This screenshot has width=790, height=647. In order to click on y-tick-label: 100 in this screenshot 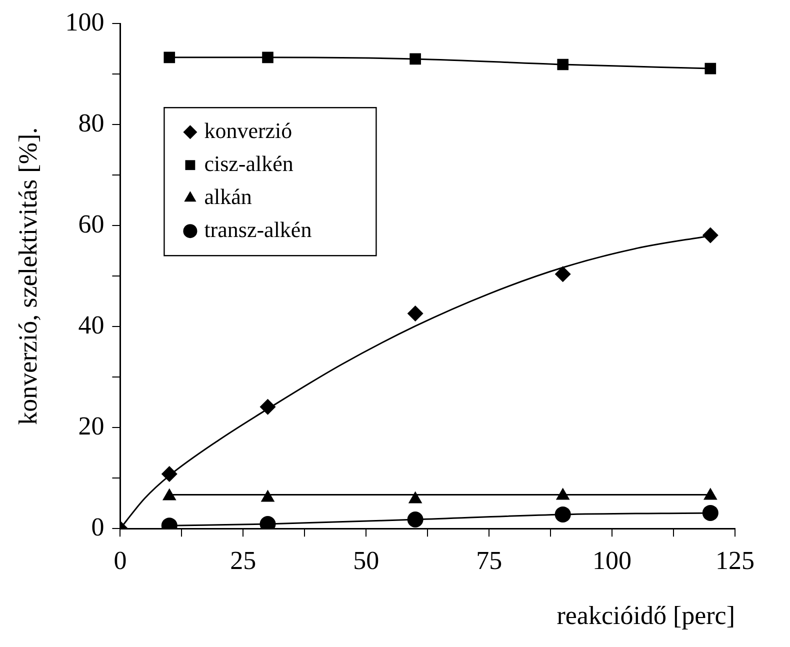, I will do `click(84, 21)`.